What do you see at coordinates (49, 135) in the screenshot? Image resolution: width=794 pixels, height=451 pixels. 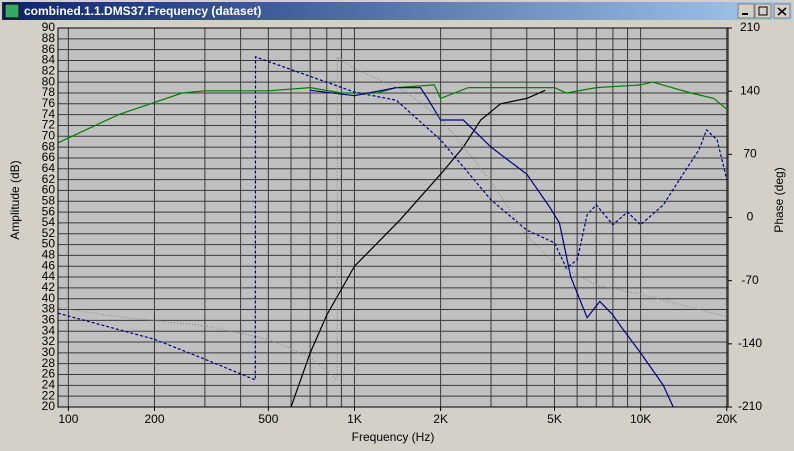 I see `y-tick-label: 70` at bounding box center [49, 135].